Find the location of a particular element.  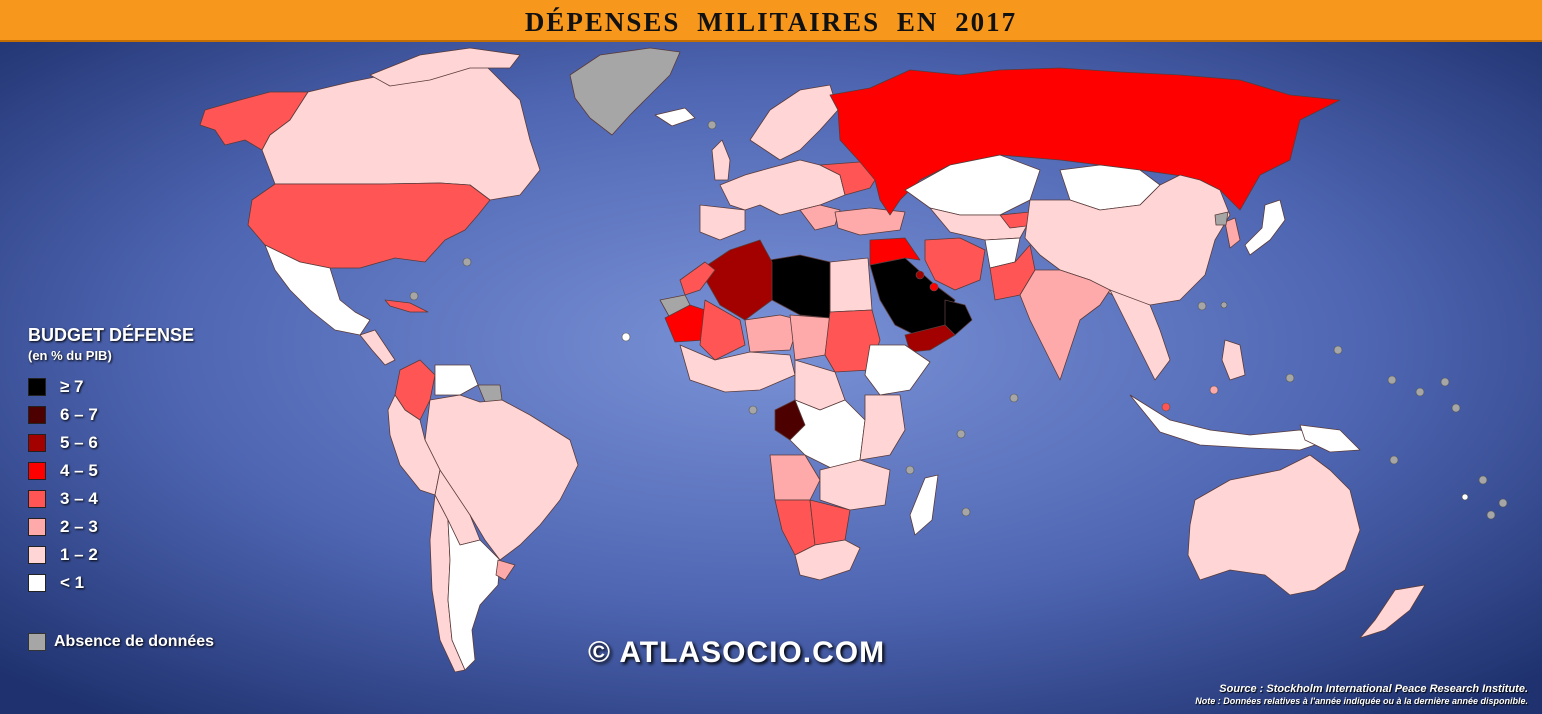

country-korea is located at coordinates (1232, 233).